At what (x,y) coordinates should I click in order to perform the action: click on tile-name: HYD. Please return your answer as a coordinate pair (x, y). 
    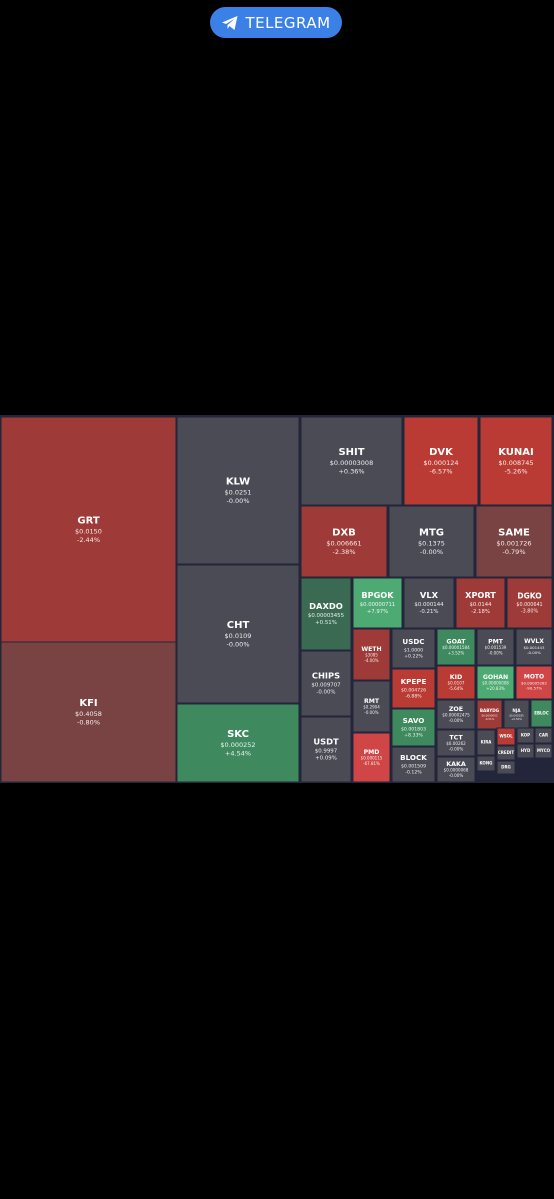
    Looking at the image, I should click on (526, 750).